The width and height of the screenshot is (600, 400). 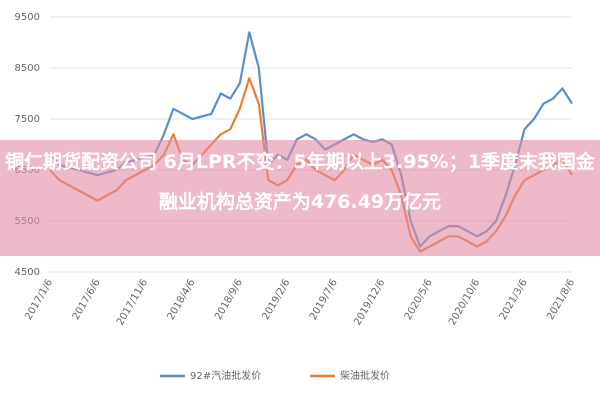 What do you see at coordinates (27, 68) in the screenshot?
I see `y-tick-label: 8500` at bounding box center [27, 68].